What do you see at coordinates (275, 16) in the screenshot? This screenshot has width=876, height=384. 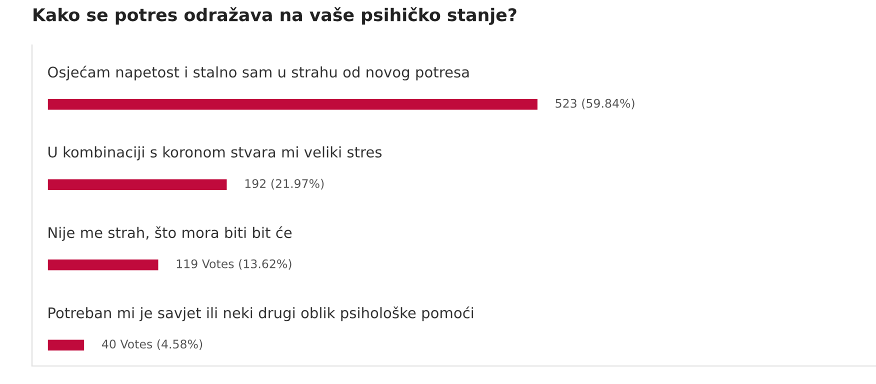 I see `chart-title: Kako se potres odražava na vaše psihičko stanje?` at bounding box center [275, 16].